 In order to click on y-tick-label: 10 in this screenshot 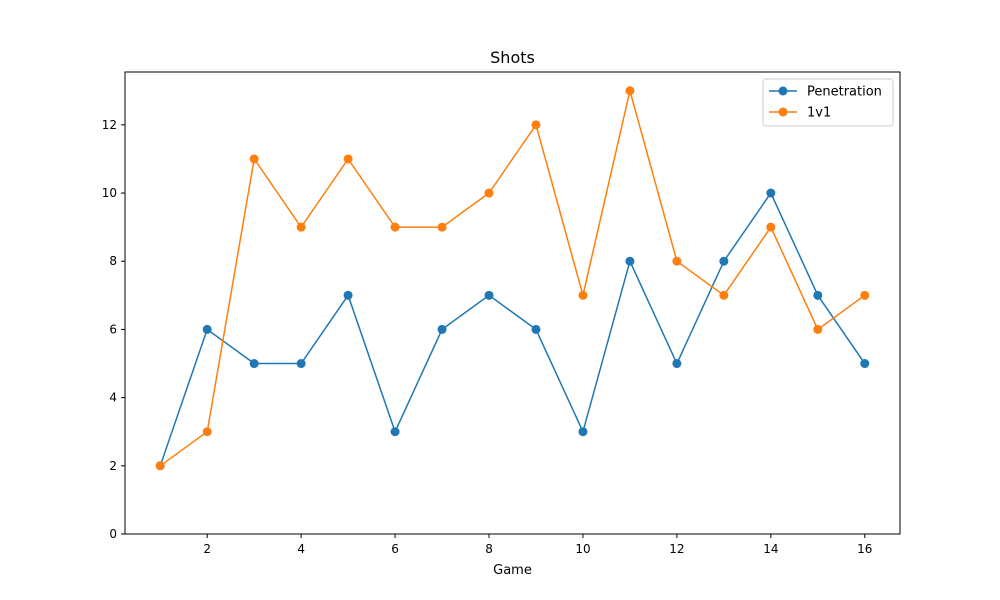, I will do `click(109, 193)`.